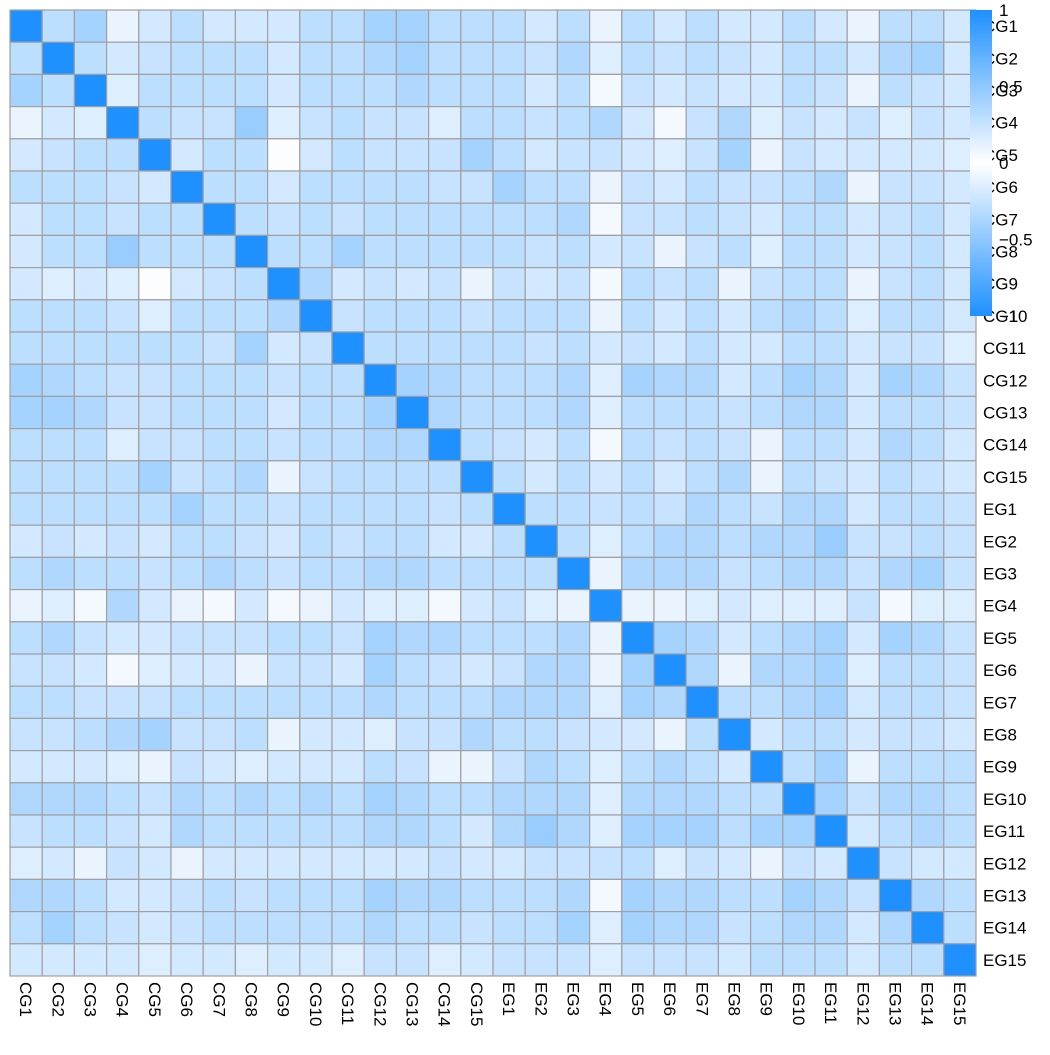 The height and width of the screenshot is (1055, 1050). I want to click on heatmap-cell-CG11-EG8, so click(734, 348).